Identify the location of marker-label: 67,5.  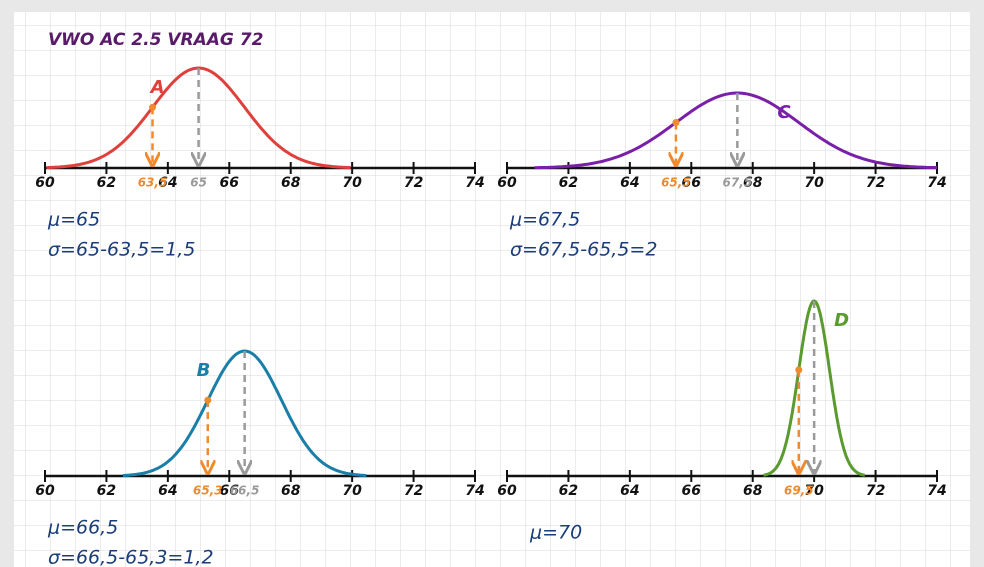
(738, 183).